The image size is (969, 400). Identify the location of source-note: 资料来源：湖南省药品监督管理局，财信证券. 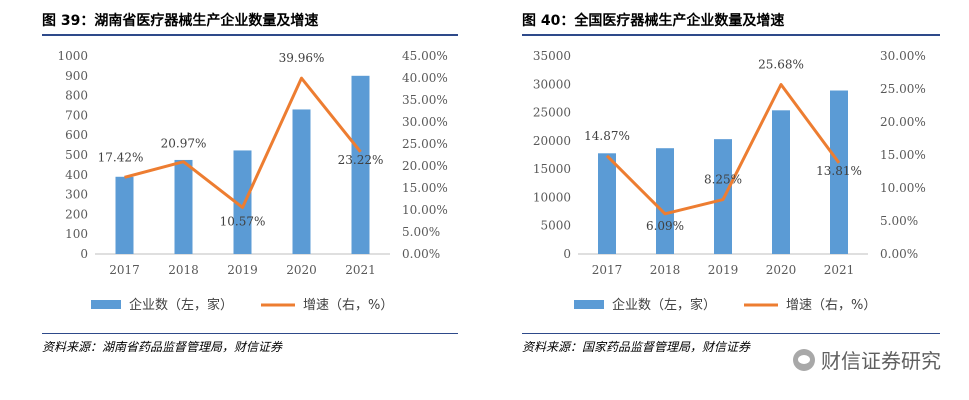
(162, 347).